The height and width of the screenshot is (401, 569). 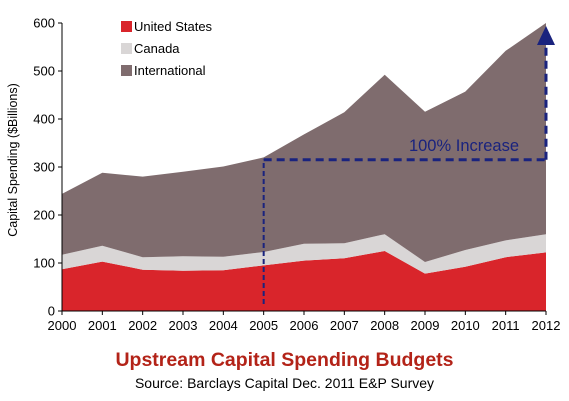 I want to click on x-tick-label: 2007, so click(x=344, y=325).